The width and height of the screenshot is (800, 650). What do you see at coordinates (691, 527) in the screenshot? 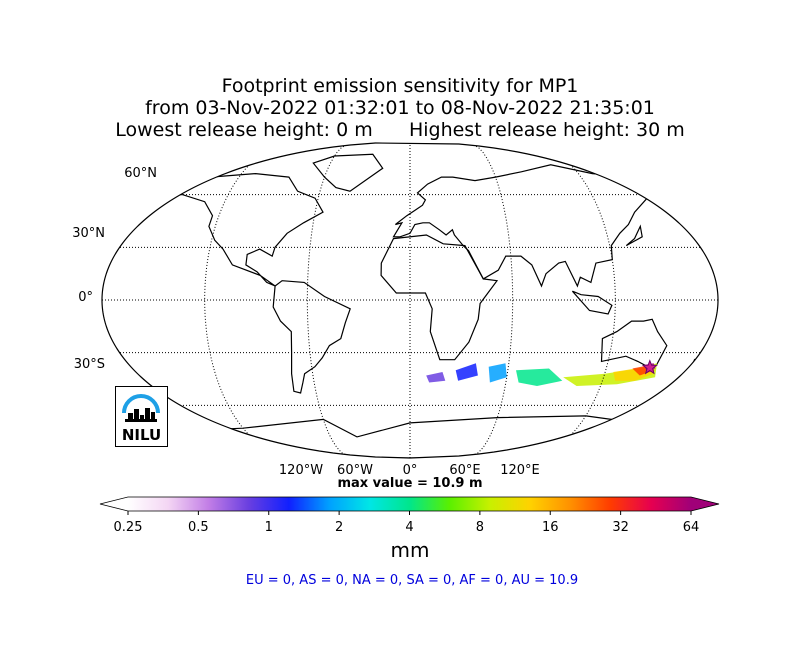
I see `colorbar-tick-label: 64` at bounding box center [691, 527].